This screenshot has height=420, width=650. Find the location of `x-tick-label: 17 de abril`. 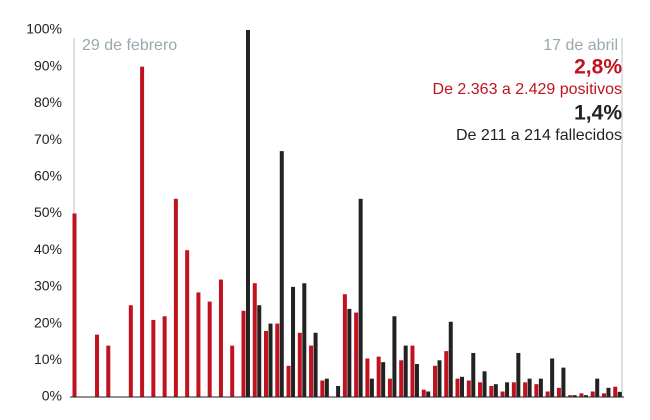

x-tick-label: 17 de abril is located at coordinates (580, 45).